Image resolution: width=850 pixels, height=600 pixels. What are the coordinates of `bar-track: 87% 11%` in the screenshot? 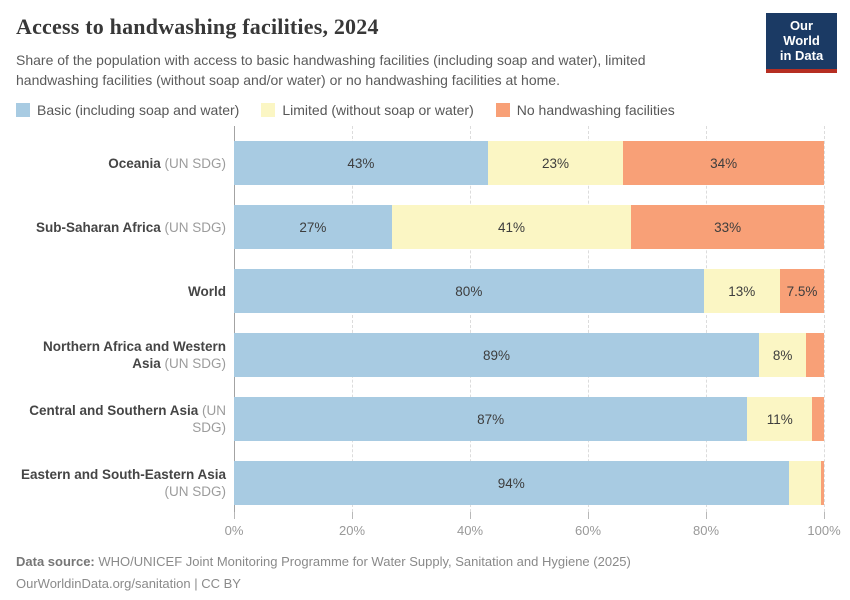 It's located at (529, 419).